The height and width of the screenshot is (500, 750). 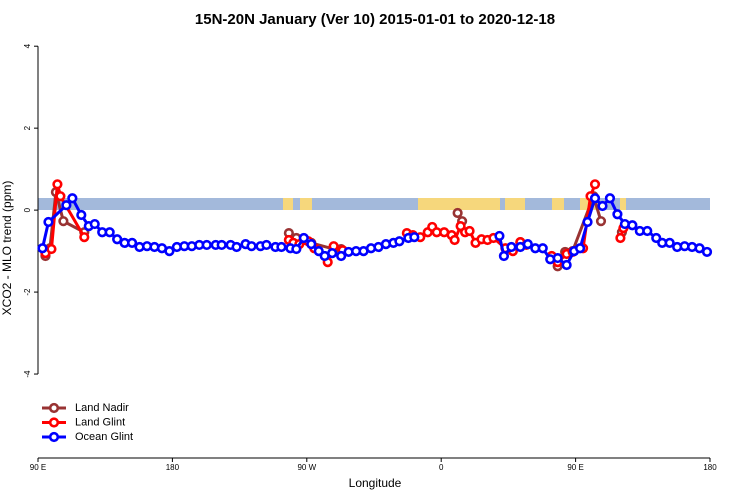 What do you see at coordinates (306, 467) in the screenshot?
I see `x-tick-label: 90 W` at bounding box center [306, 467].